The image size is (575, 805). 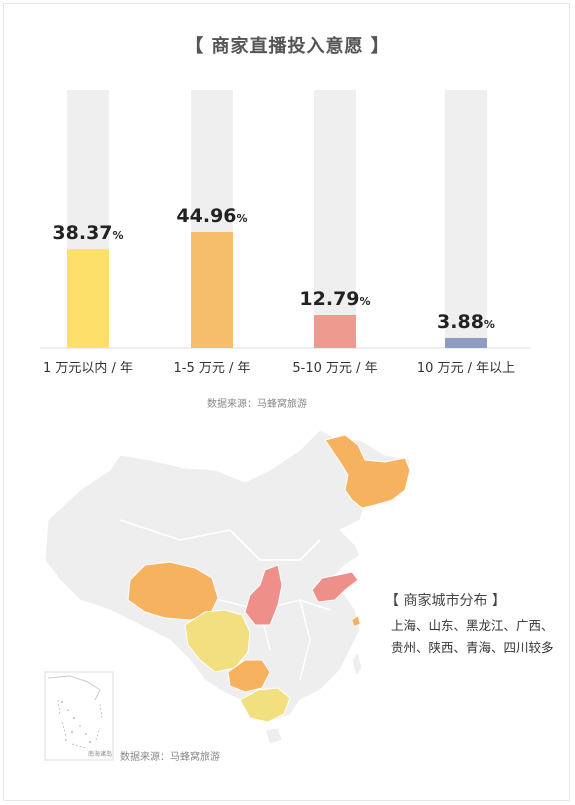 I want to click on region-qinghai, so click(x=173, y=591).